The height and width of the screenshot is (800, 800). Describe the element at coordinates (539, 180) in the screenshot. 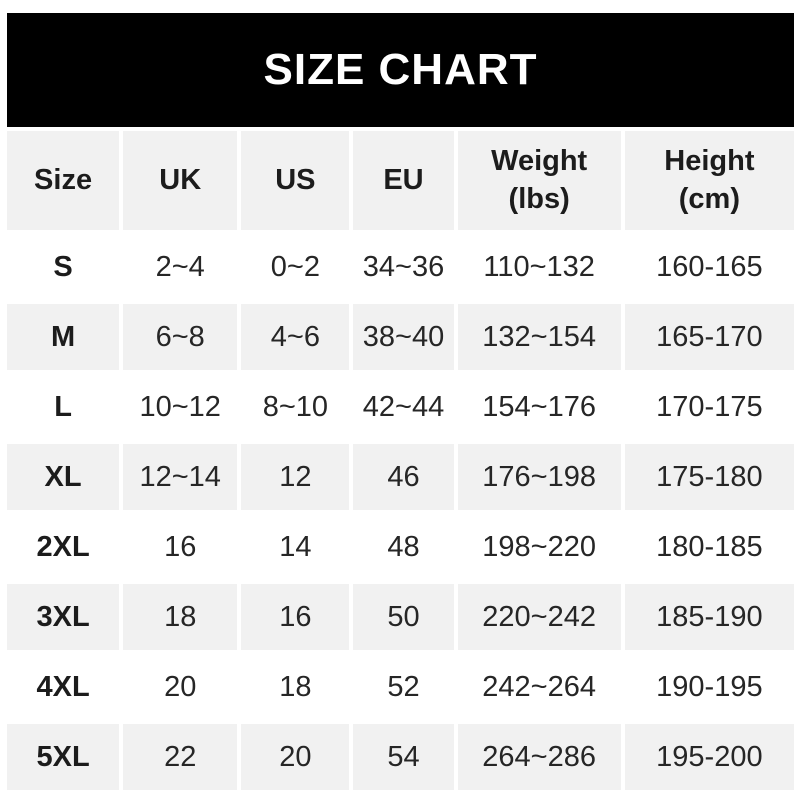

I see `column-header-weight: Weight (lbs)` at that location.